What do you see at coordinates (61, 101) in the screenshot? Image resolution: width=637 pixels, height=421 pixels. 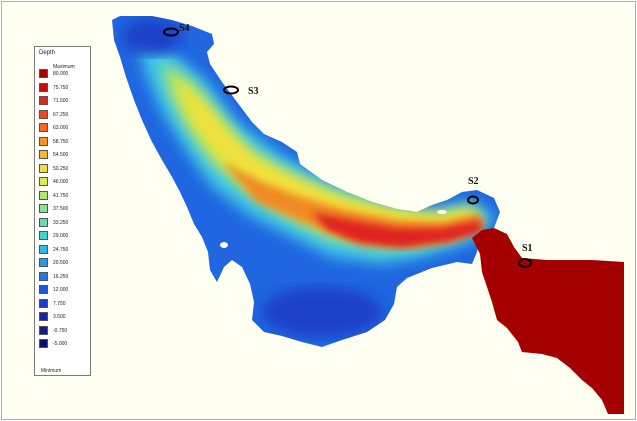 I see `legend-value: 71.500` at bounding box center [61, 101].